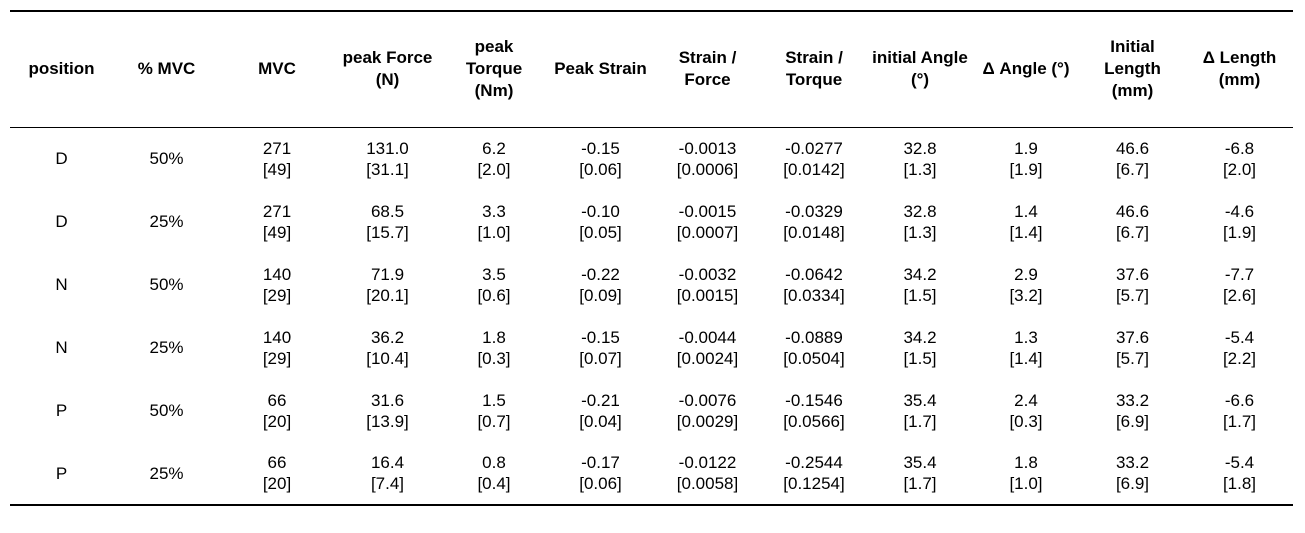  I want to click on cell-initial-length: 33.2 [6.9], so click(1132, 473).